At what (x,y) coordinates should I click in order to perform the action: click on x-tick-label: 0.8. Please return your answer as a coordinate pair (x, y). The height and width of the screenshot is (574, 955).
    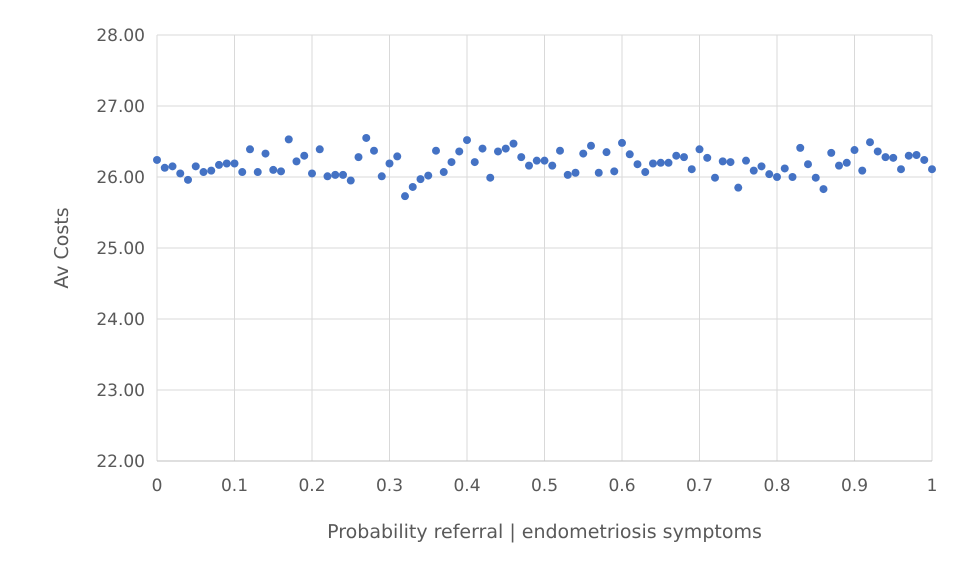
    Looking at the image, I should click on (777, 486).